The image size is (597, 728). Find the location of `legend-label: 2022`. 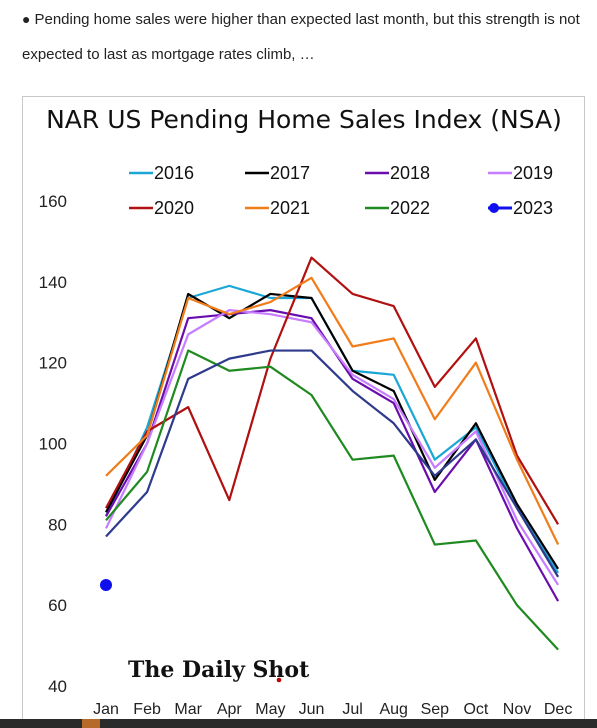

legend-label: 2022 is located at coordinates (410, 208).